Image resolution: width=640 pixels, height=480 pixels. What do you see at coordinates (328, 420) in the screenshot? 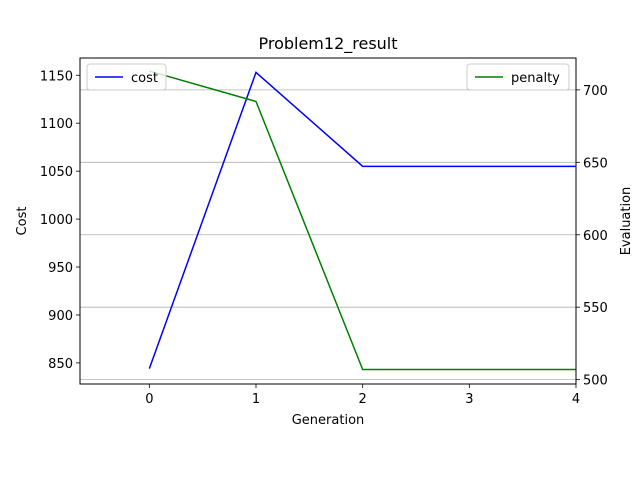
I see `x-axis-label: Generation` at bounding box center [328, 420].